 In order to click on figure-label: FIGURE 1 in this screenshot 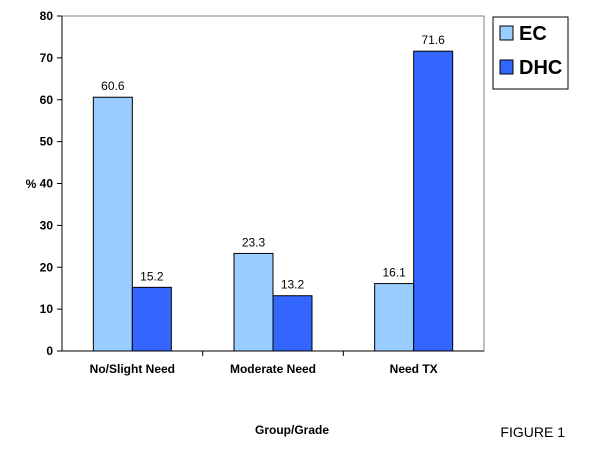, I will do `click(532, 432)`.